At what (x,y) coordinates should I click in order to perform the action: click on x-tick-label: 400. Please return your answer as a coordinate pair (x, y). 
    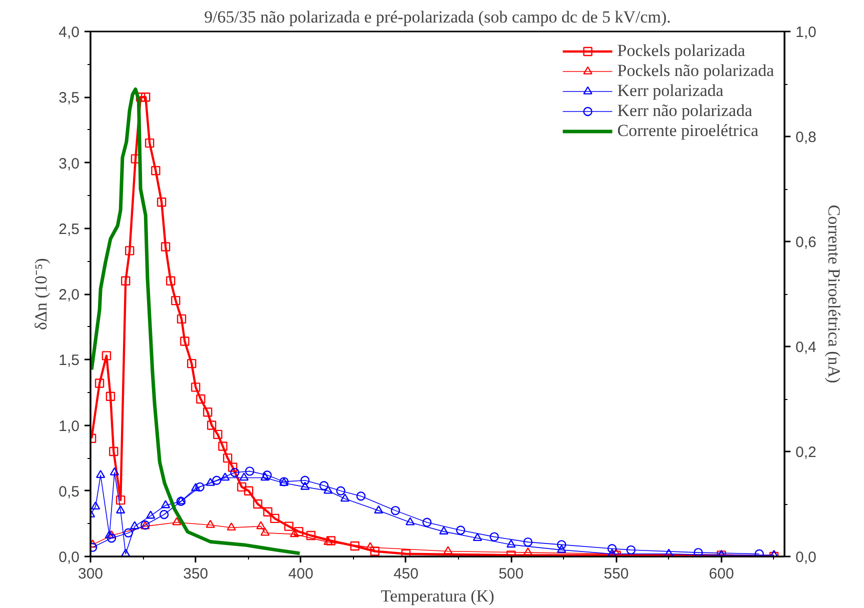
    Looking at the image, I should click on (301, 574).